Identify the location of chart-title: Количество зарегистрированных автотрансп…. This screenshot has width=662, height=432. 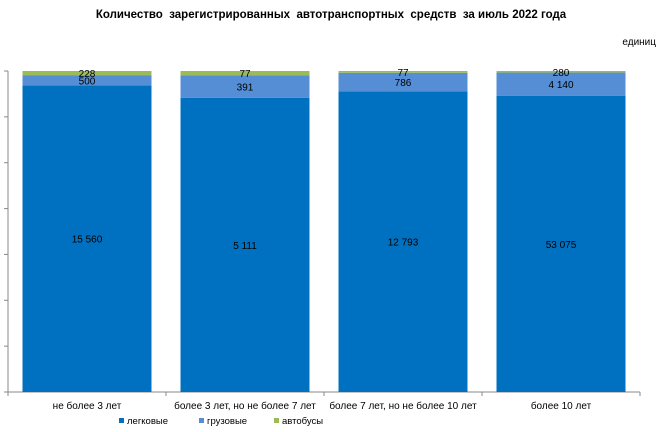
(331, 15).